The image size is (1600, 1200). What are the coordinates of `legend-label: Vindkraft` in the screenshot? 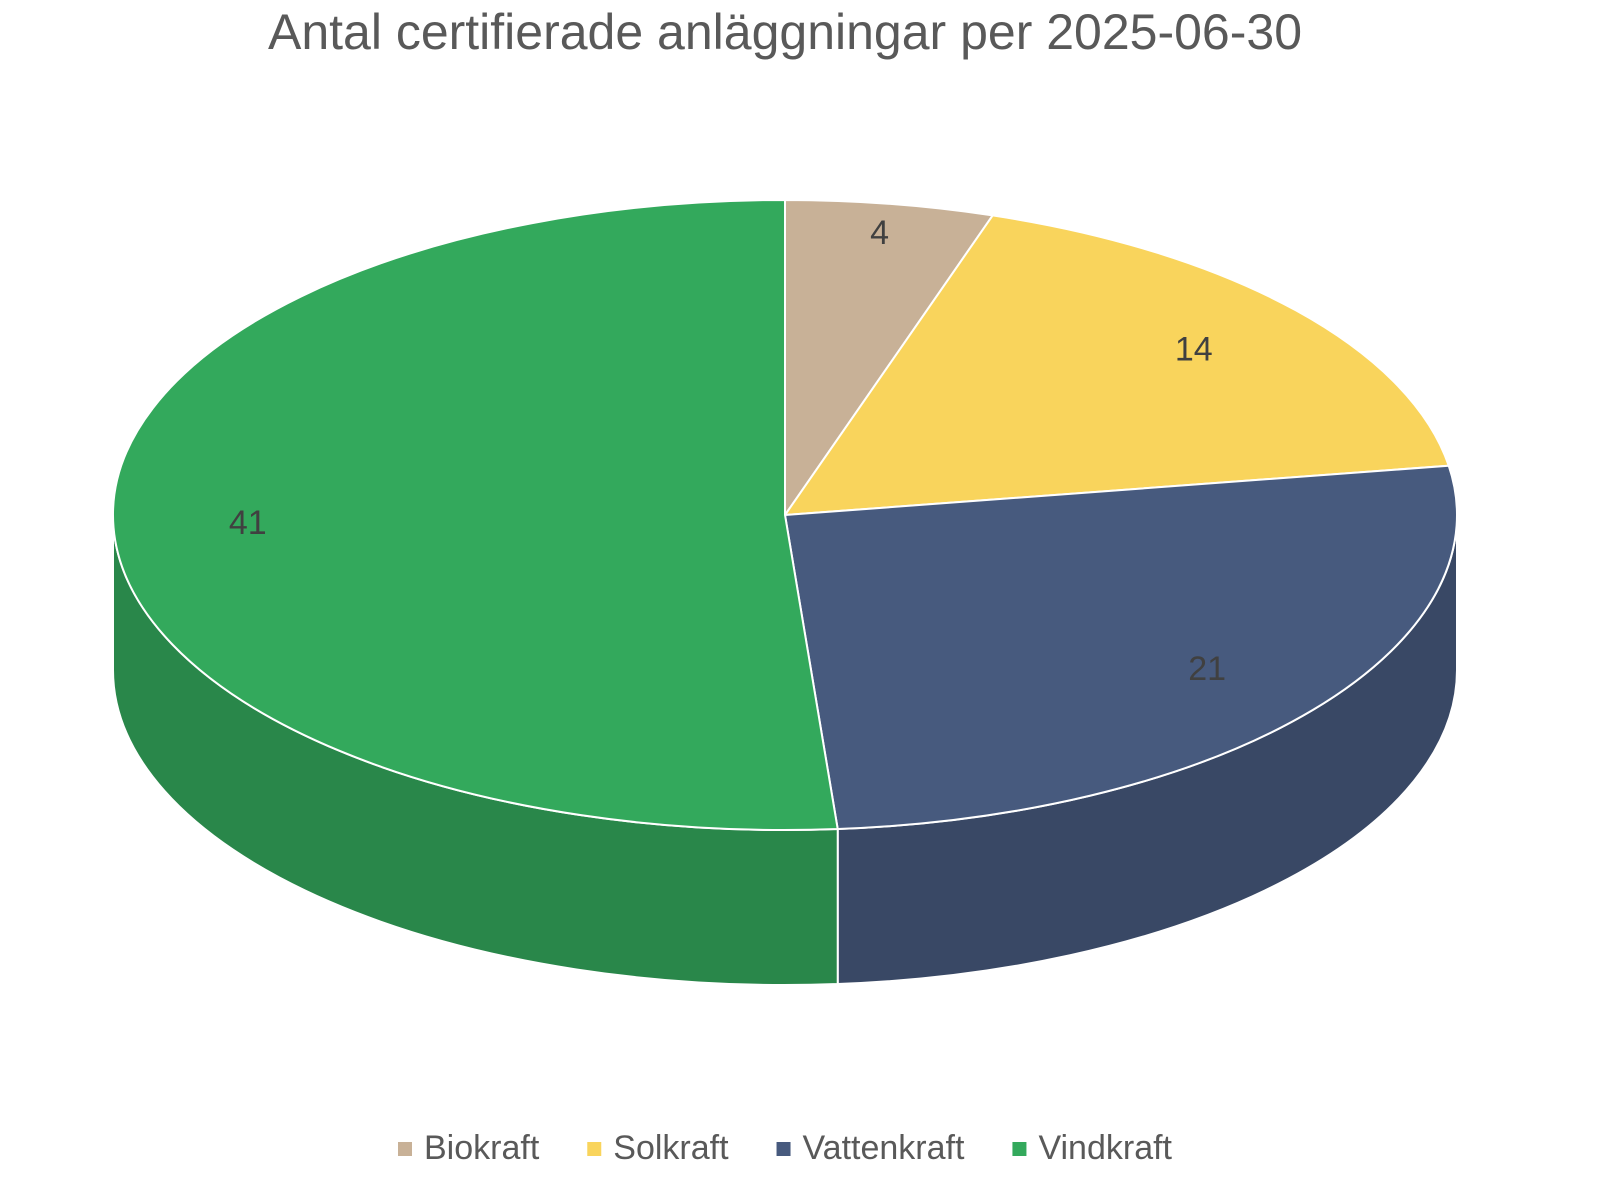 It's located at (1105, 1148).